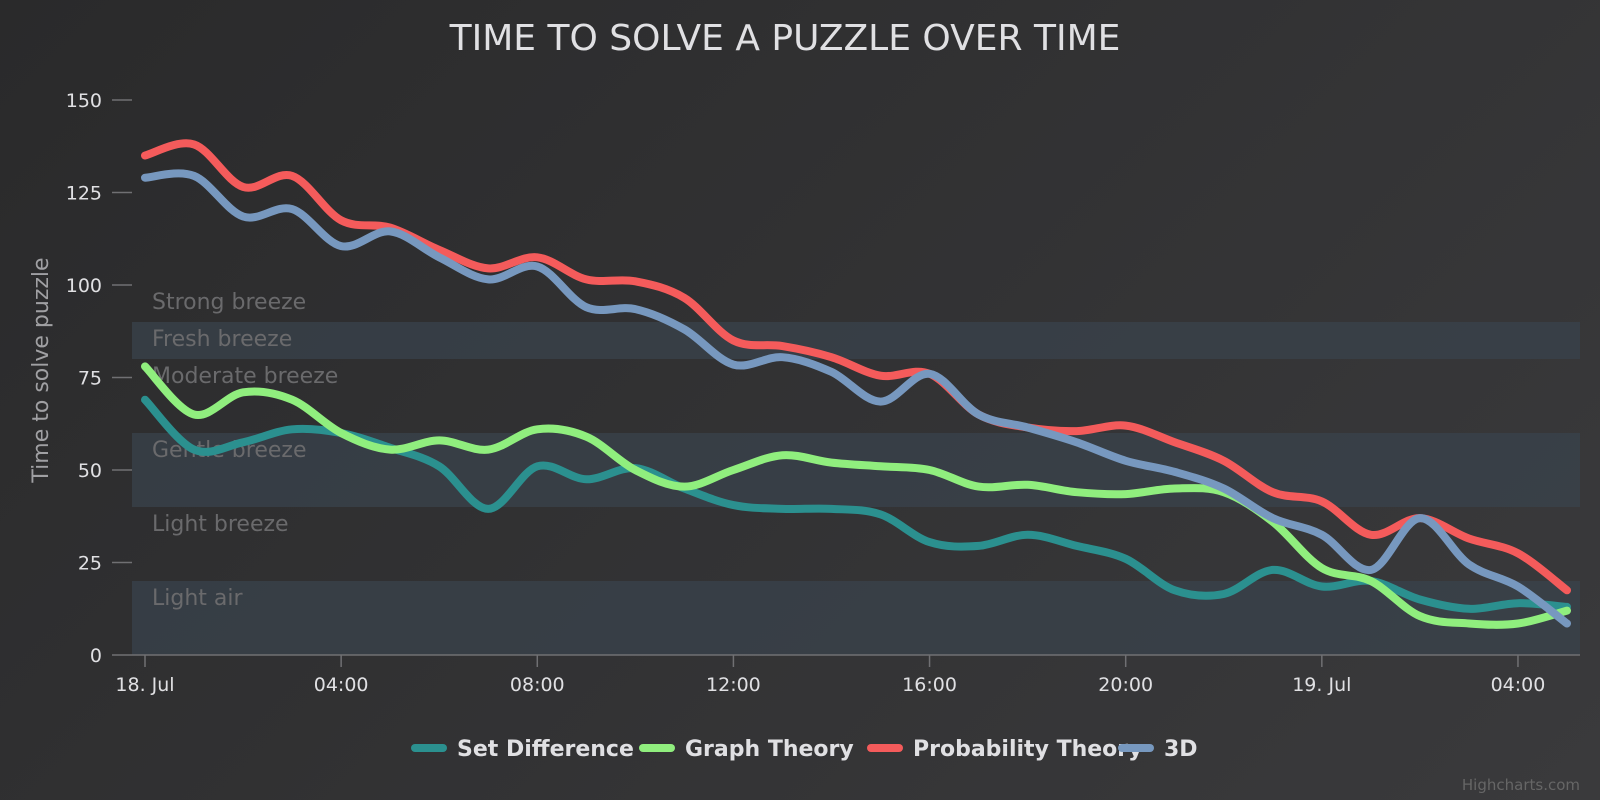 The image size is (1600, 800). Describe the element at coordinates (769, 749) in the screenshot. I see `legend-label: Graph Theory` at that location.